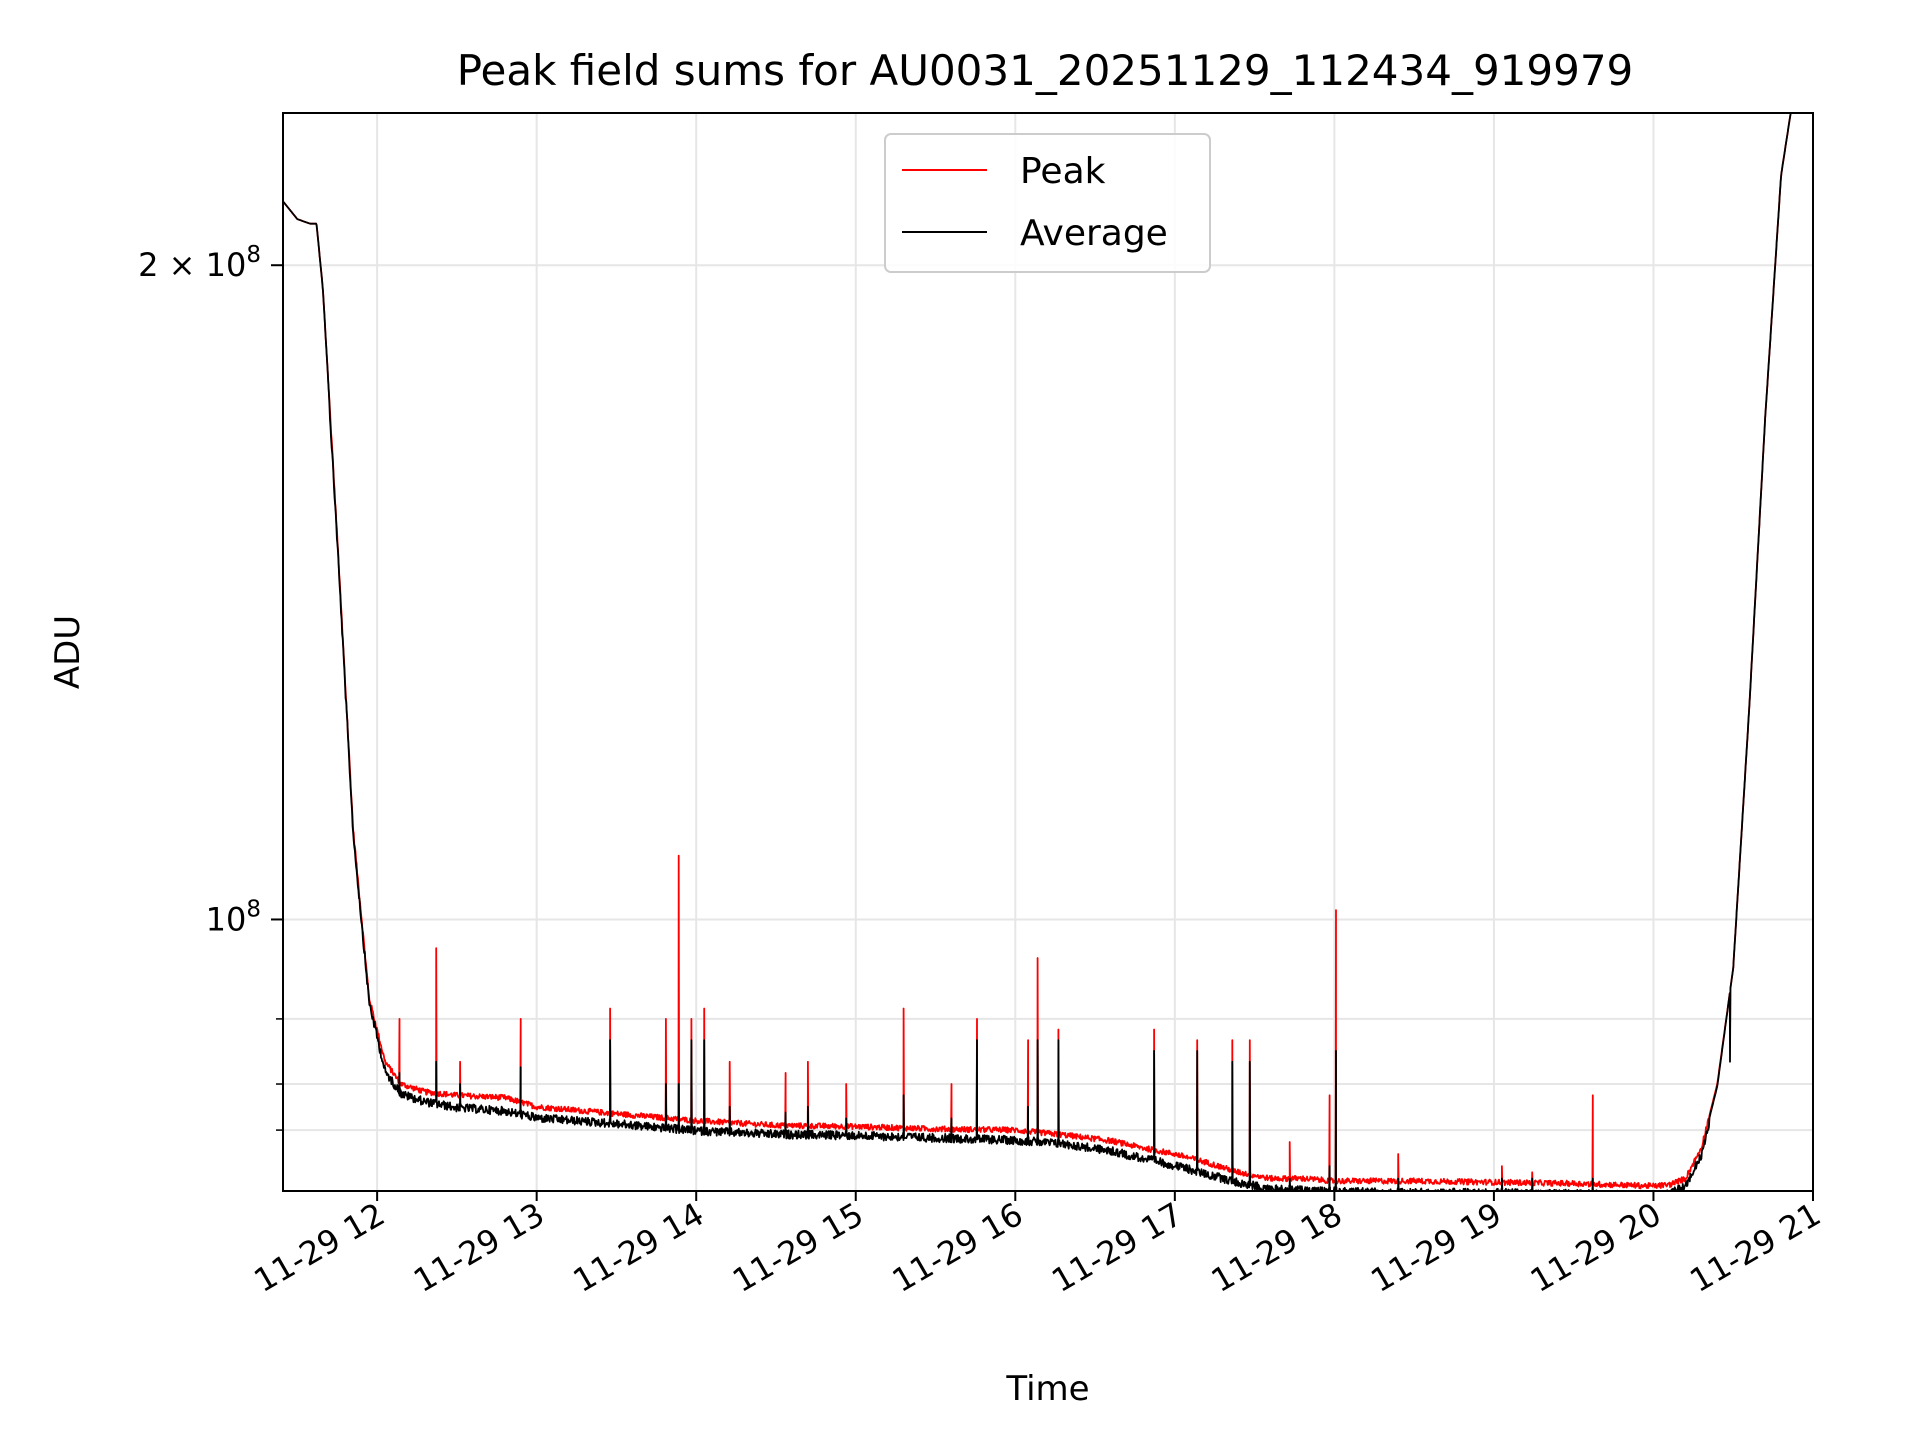 This screenshot has width=1920, height=1440. I want to click on legend-label-peak: Peak, so click(1063, 171).